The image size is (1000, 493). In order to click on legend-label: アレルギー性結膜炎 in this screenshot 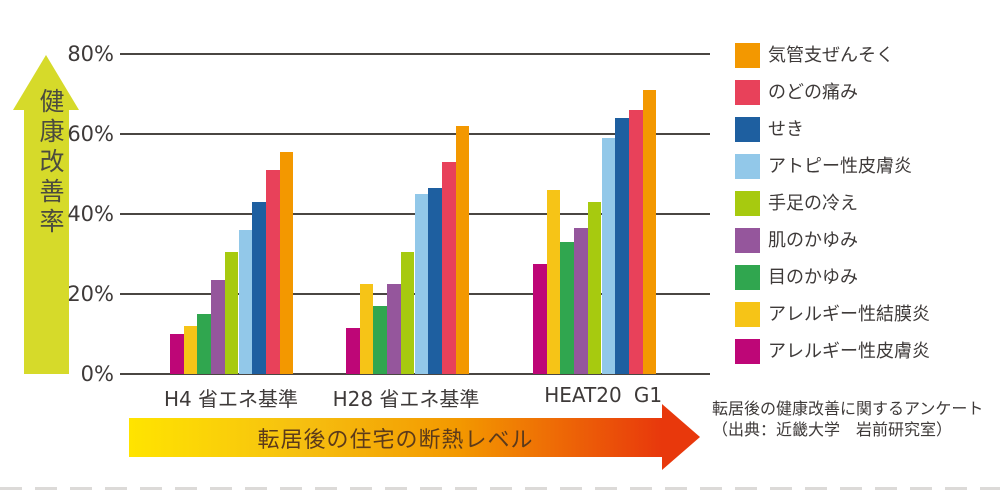, I will do `click(849, 314)`.